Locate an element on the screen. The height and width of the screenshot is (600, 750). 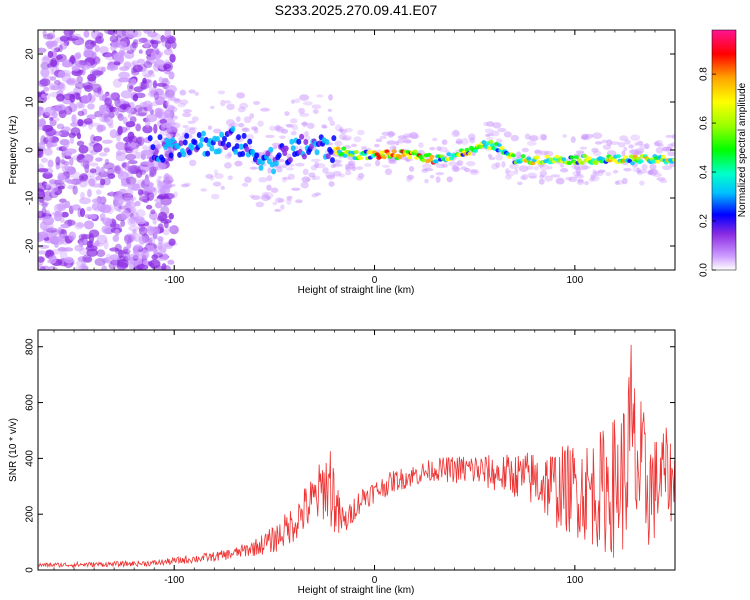
snr-y-tick-label: 800 is located at coordinates (30, 346).